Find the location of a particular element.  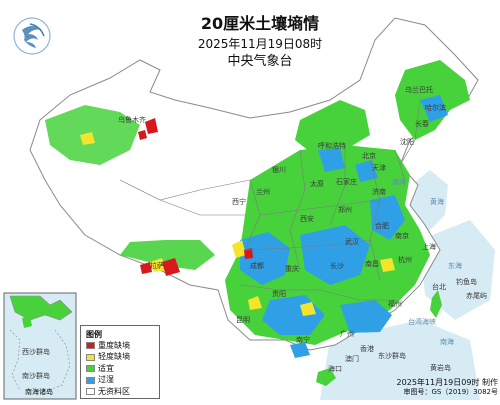

south-china-sea-inset is located at coordinates (40, 346).